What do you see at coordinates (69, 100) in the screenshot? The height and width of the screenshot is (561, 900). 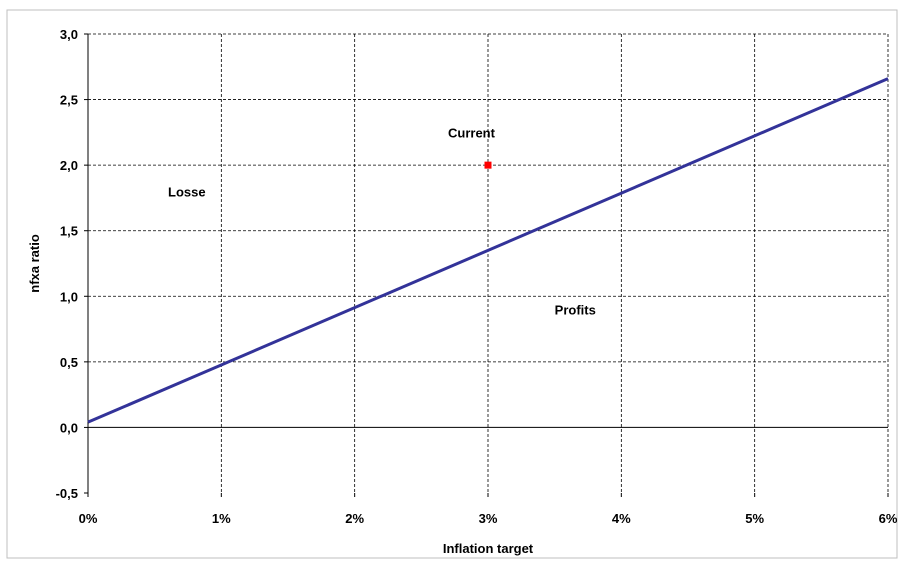 I see `y-tick-label: 2,5` at bounding box center [69, 100].